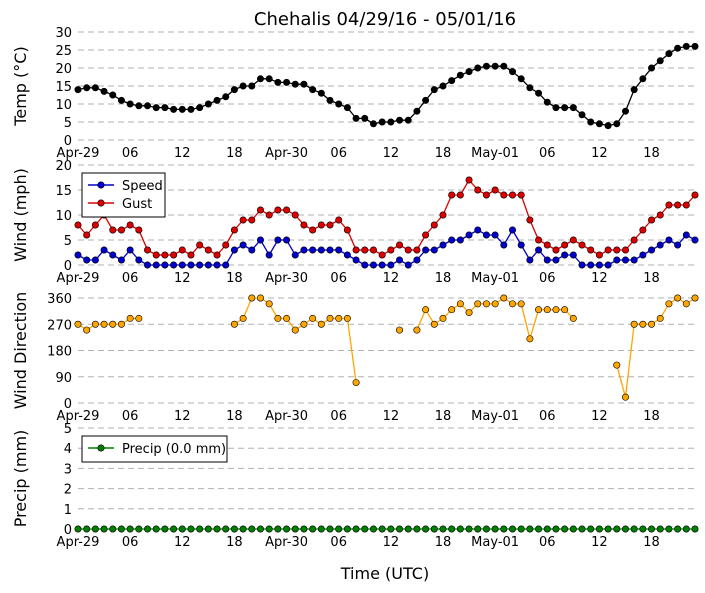 The image size is (705, 593). I want to click on y-tick-label: 4, so click(68, 449).